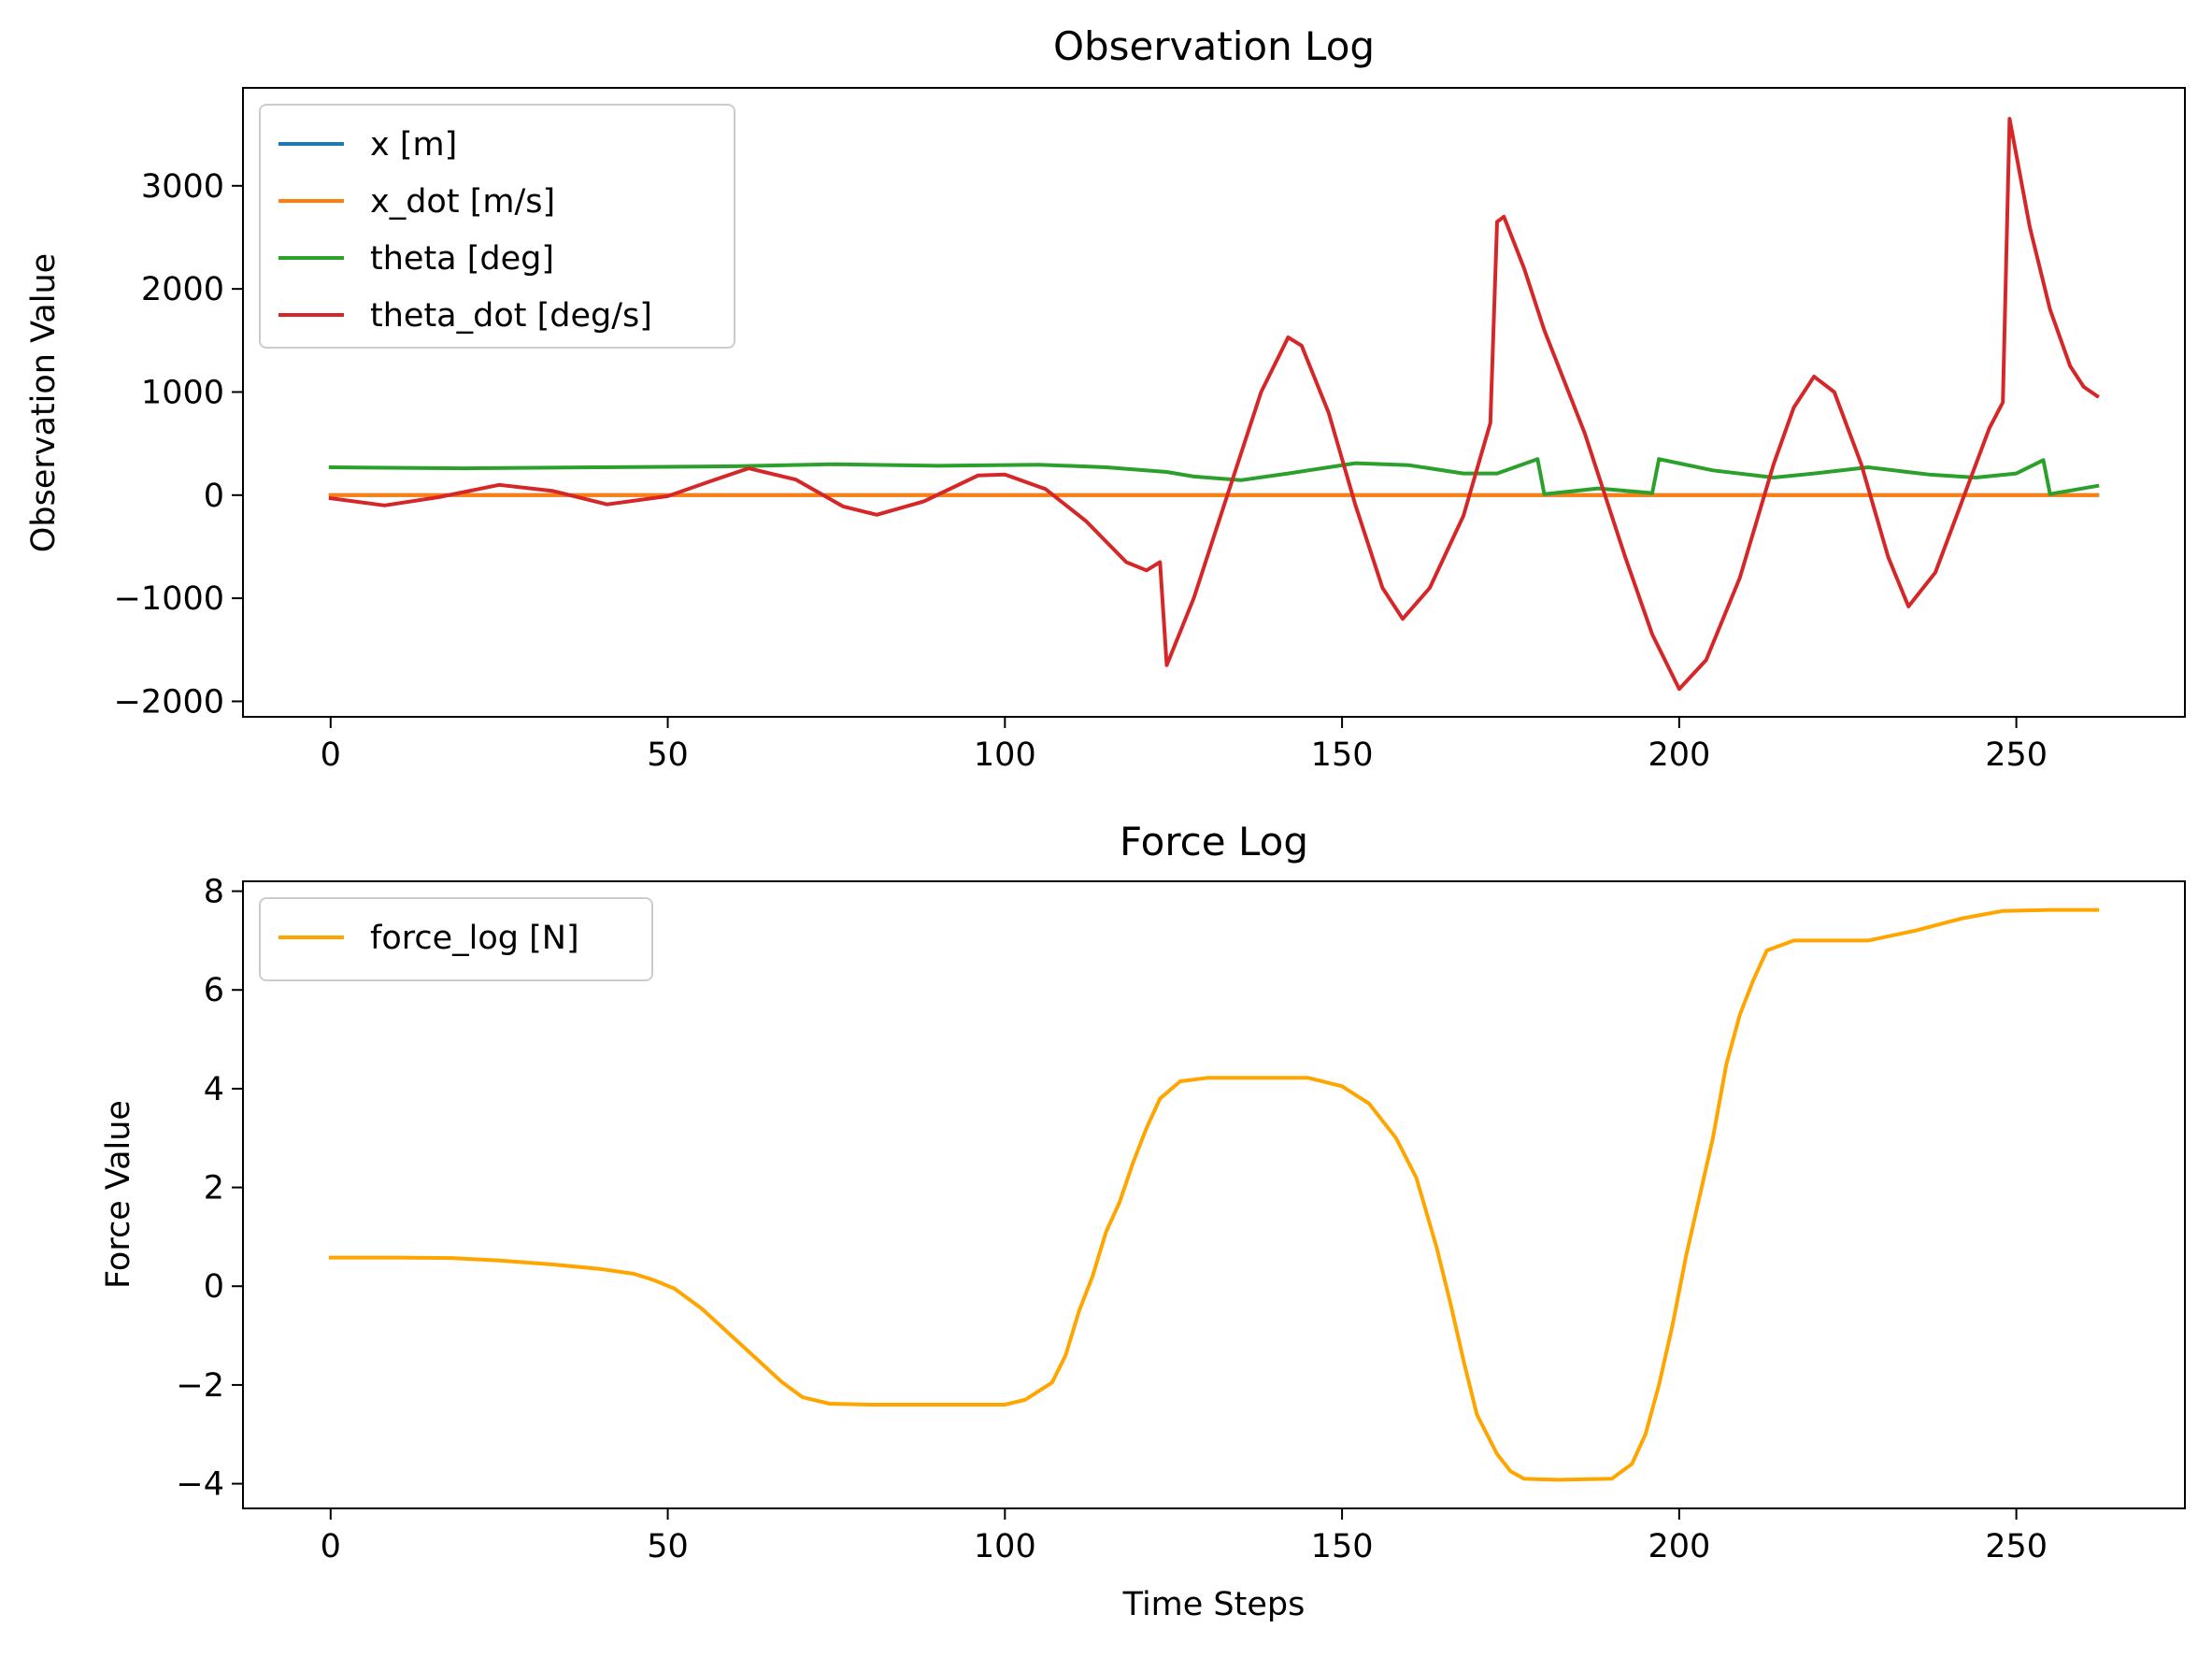  I want to click on y-axis-label: Force Value, so click(118, 1194).